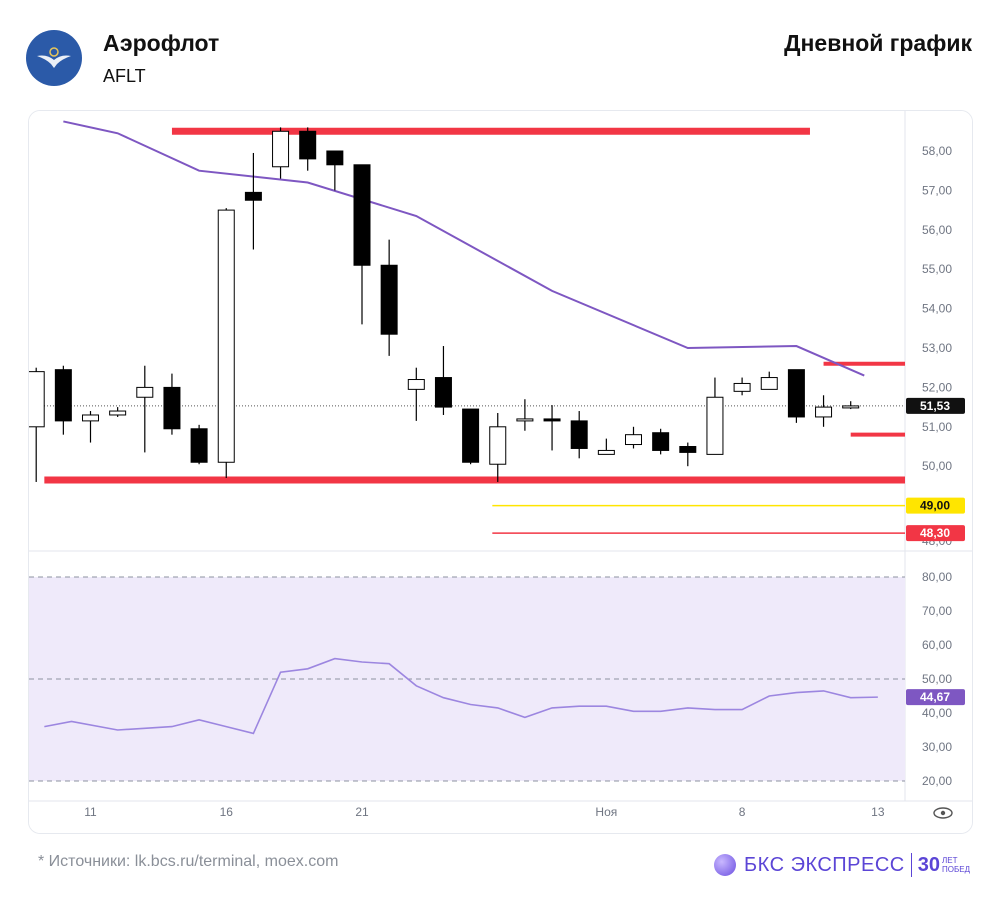 This screenshot has width=1000, height=910. What do you see at coordinates (937, 151) in the screenshot?
I see `price-tick-label: 58,00` at bounding box center [937, 151].